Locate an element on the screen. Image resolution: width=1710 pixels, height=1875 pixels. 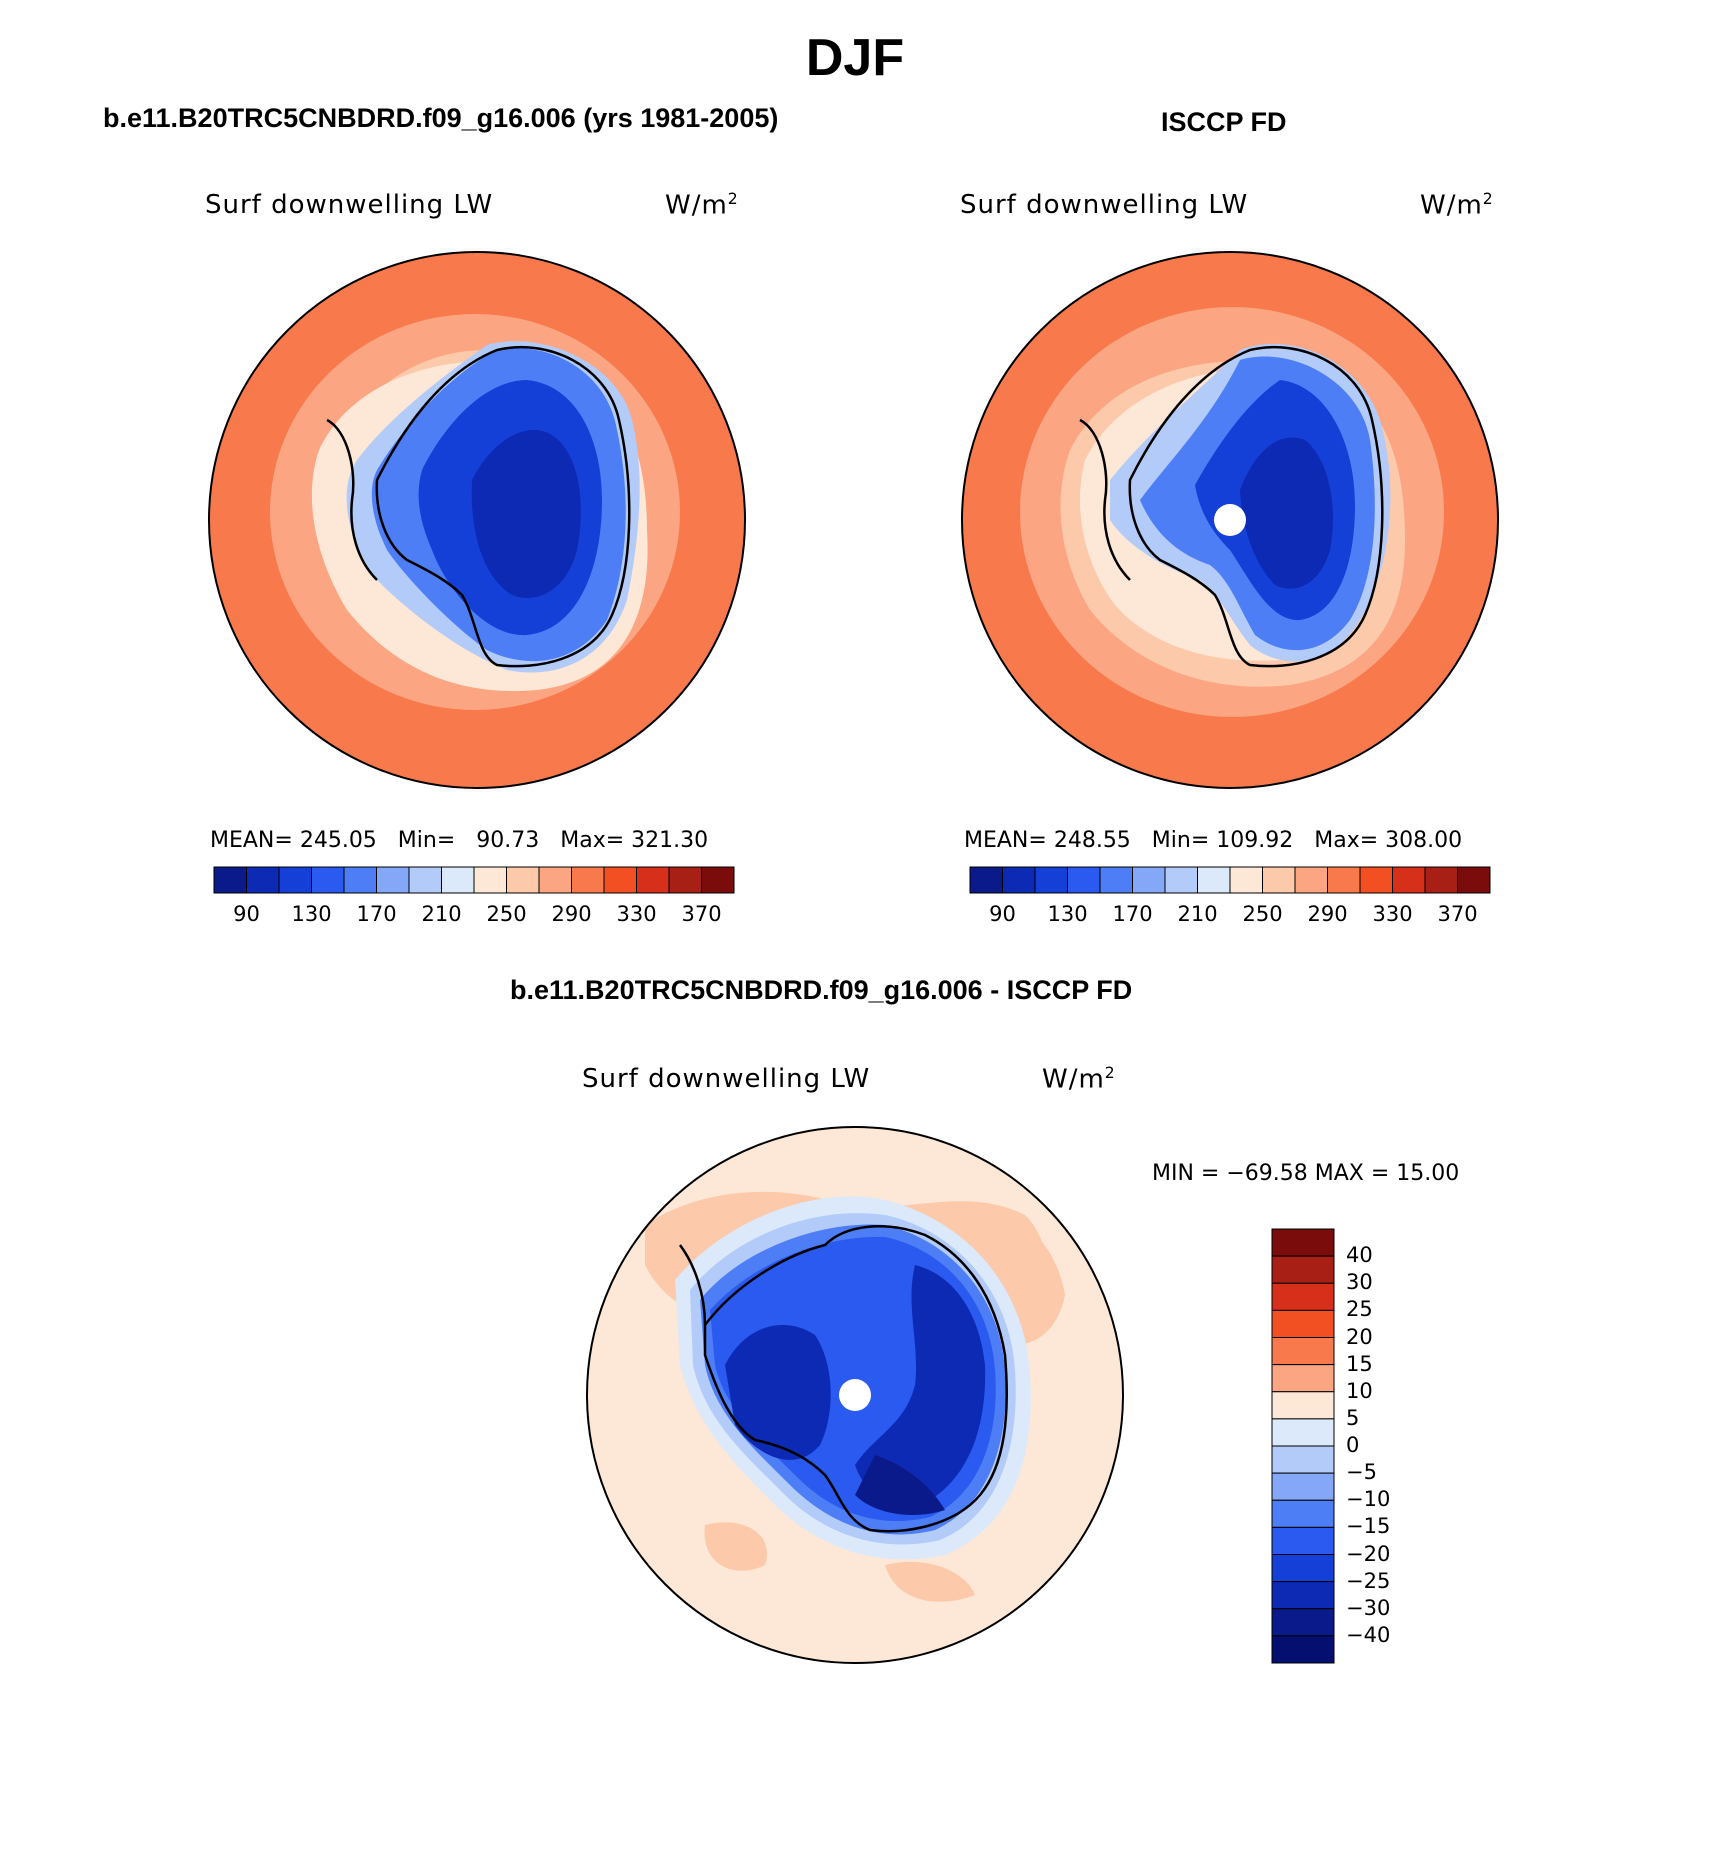
colorbar-obs is located at coordinates (1230, 880).